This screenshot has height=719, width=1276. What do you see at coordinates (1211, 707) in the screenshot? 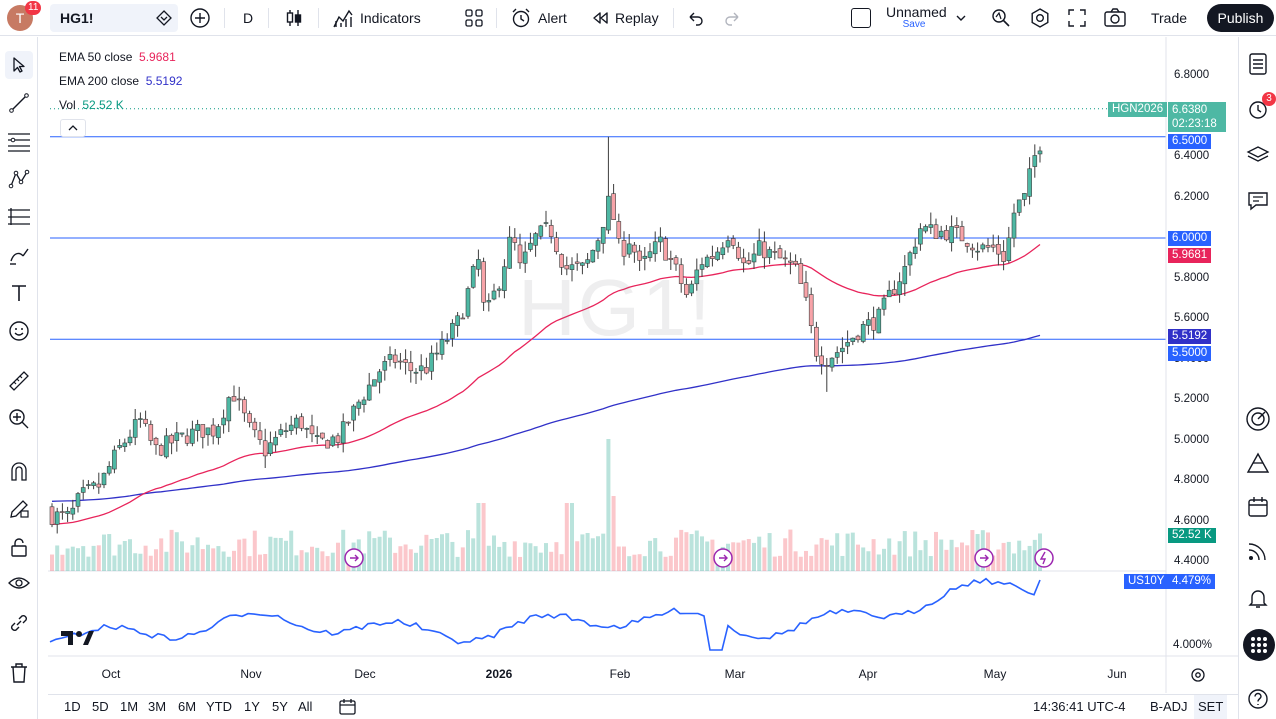
I see `session-toggle: SET` at bounding box center [1211, 707].